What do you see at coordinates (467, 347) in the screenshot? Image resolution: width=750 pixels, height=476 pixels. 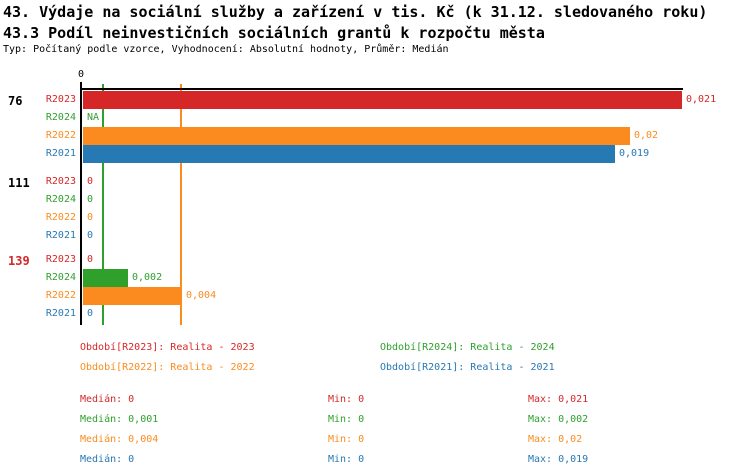 I see `legend-item-r2024: Období[R2024]: Realita - 2024` at bounding box center [467, 347].